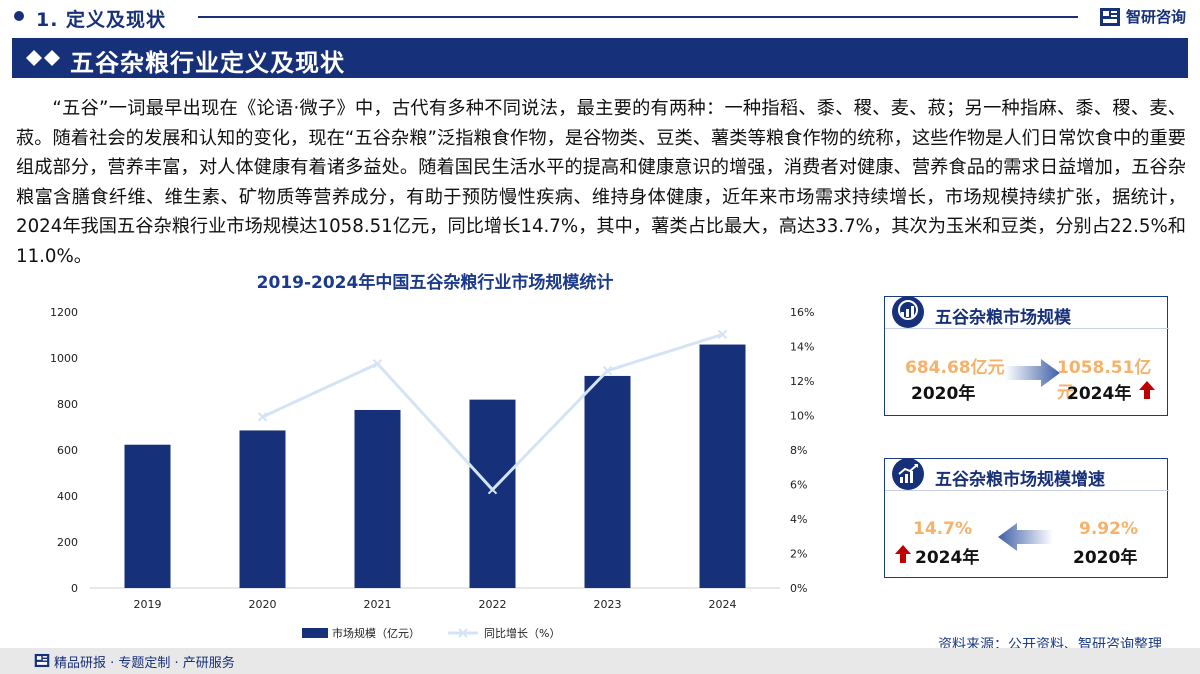 This screenshot has width=1200, height=674. What do you see at coordinates (1025, 537) in the screenshot?
I see `left-arrow-icon` at bounding box center [1025, 537].